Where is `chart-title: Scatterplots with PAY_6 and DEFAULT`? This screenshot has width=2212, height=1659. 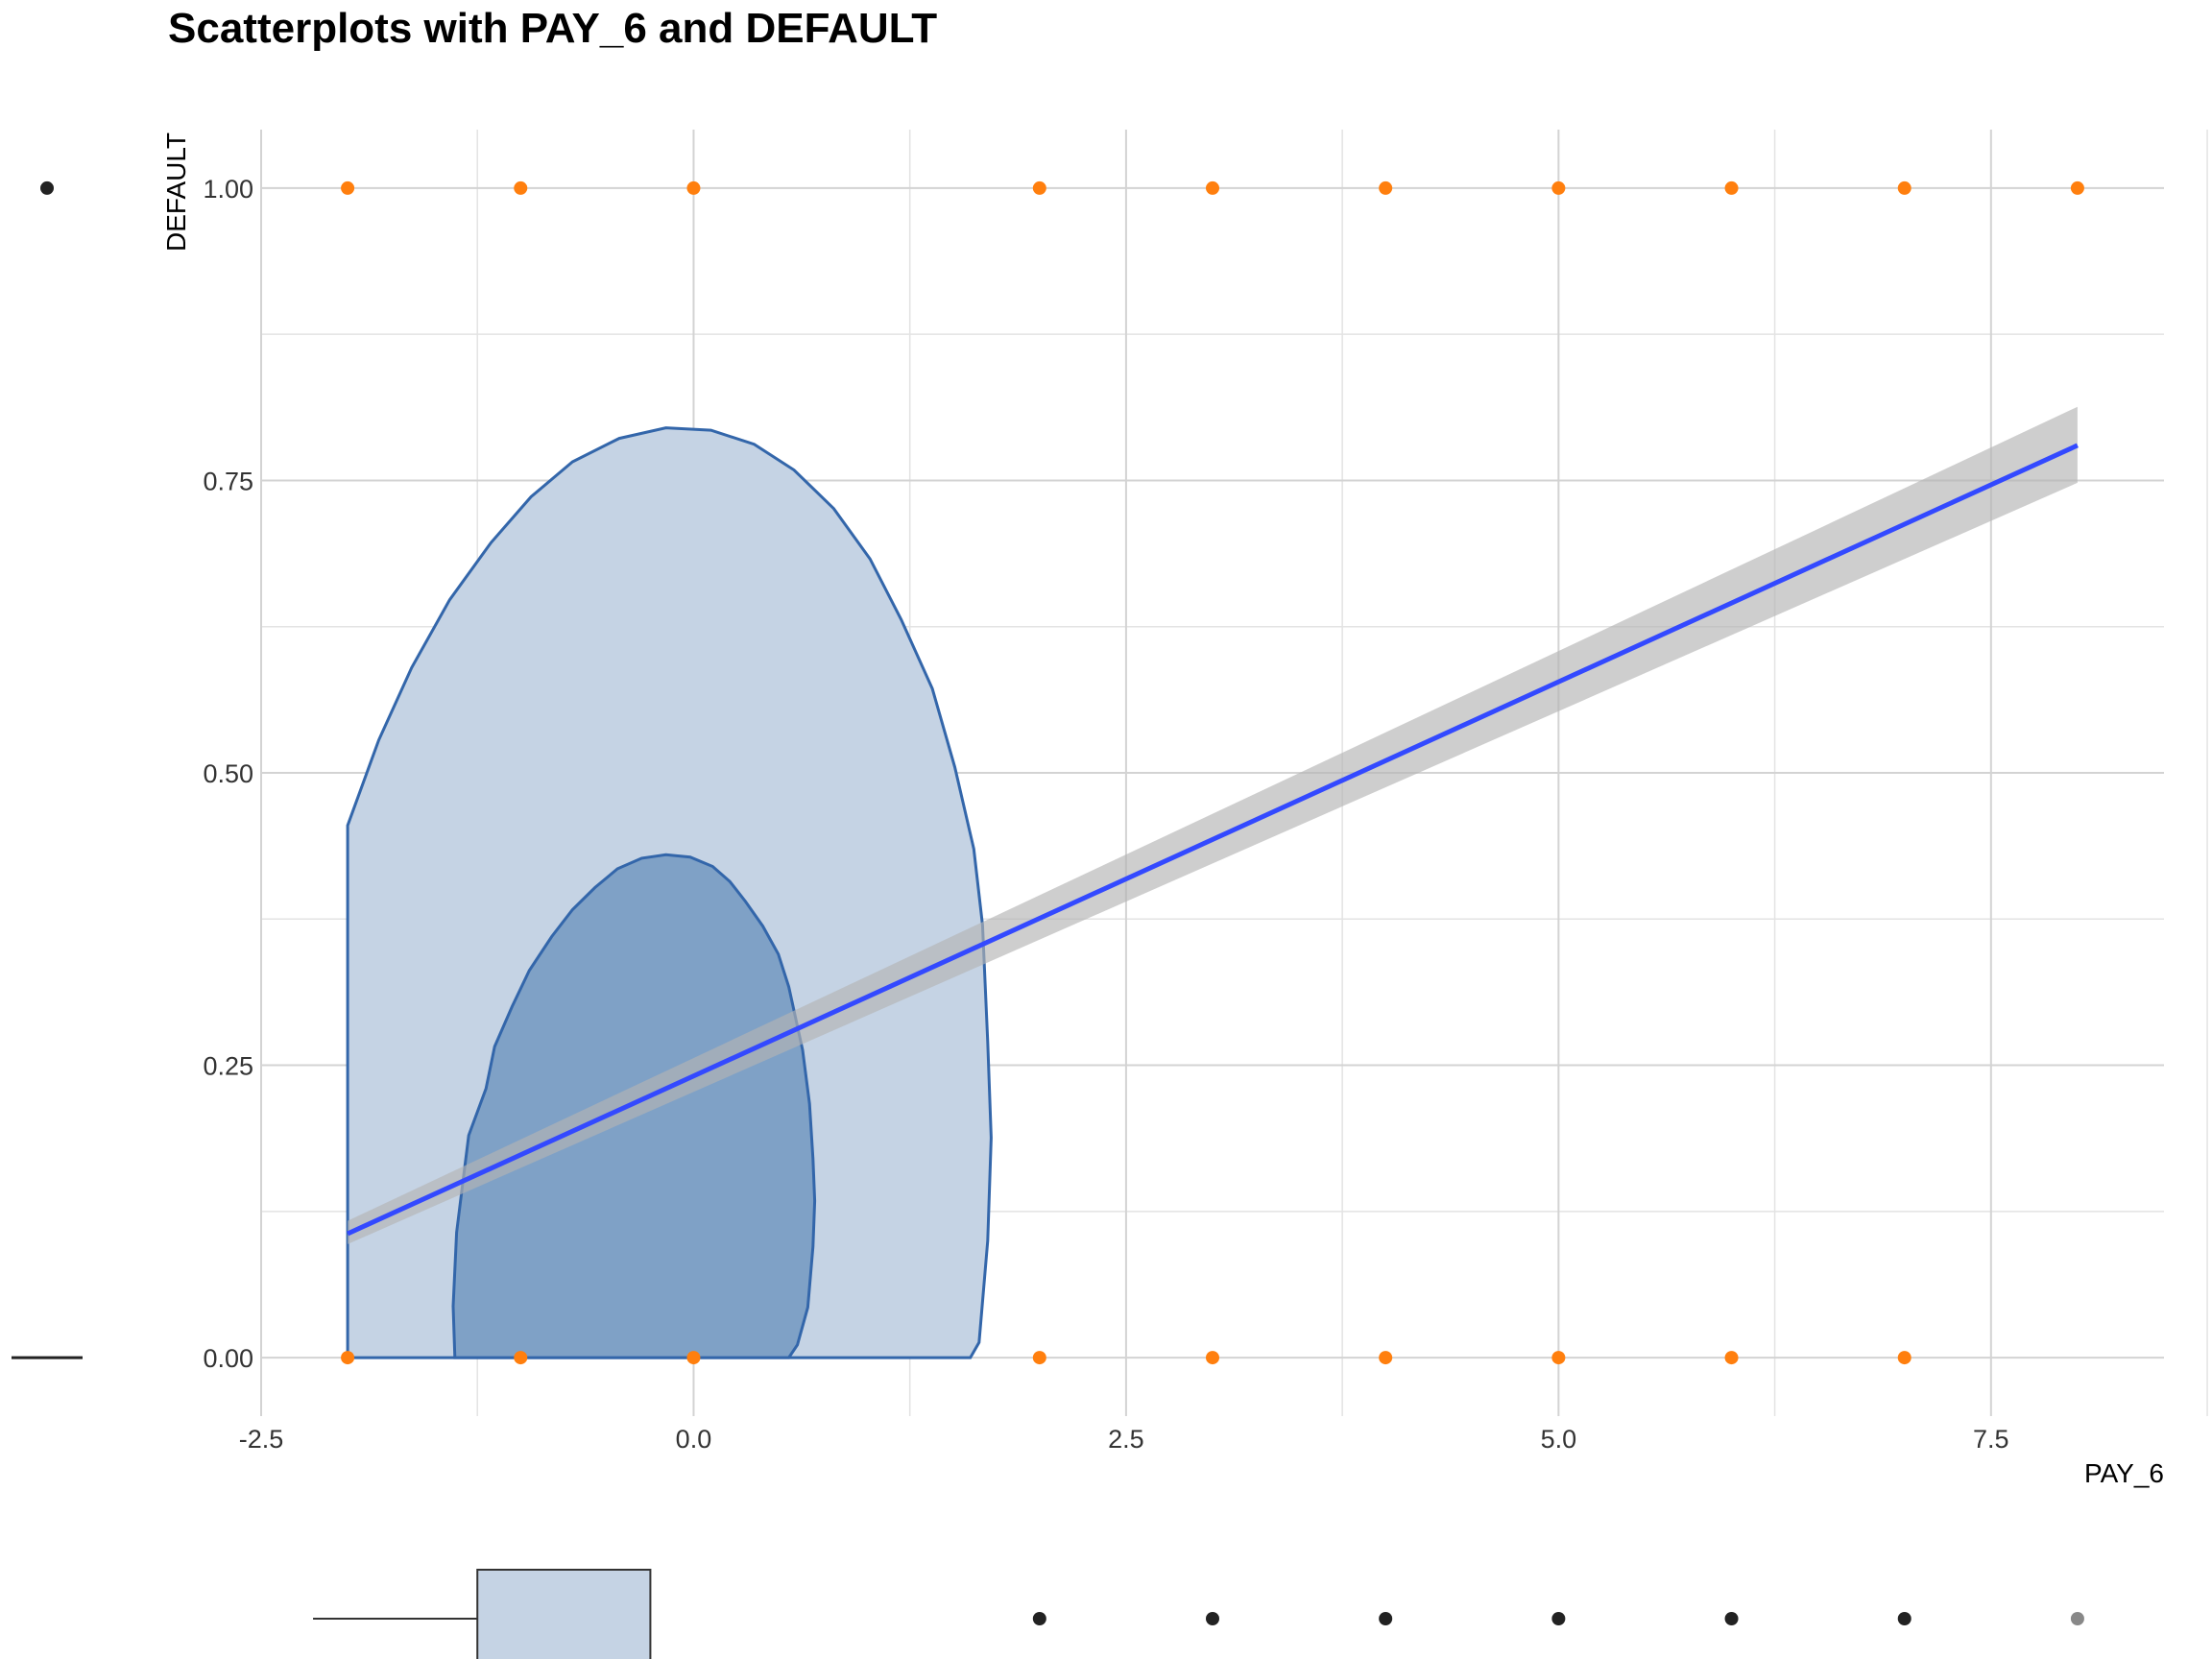 chart-title: Scatterplots with PAY_6 and DEFAULT is located at coordinates (552, 28).